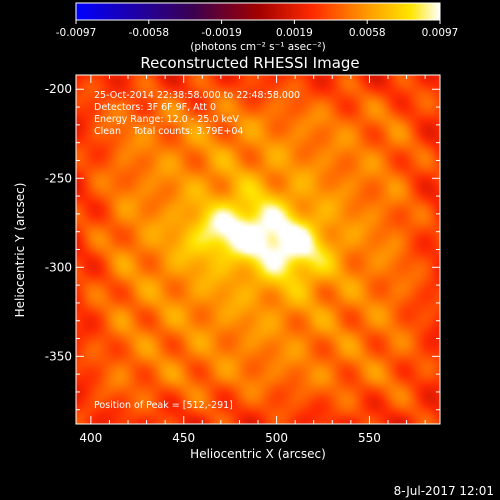 The width and height of the screenshot is (500, 500). What do you see at coordinates (20, 250) in the screenshot?
I see `y-axis-label: Heliocentric Y (arcsec)` at bounding box center [20, 250].